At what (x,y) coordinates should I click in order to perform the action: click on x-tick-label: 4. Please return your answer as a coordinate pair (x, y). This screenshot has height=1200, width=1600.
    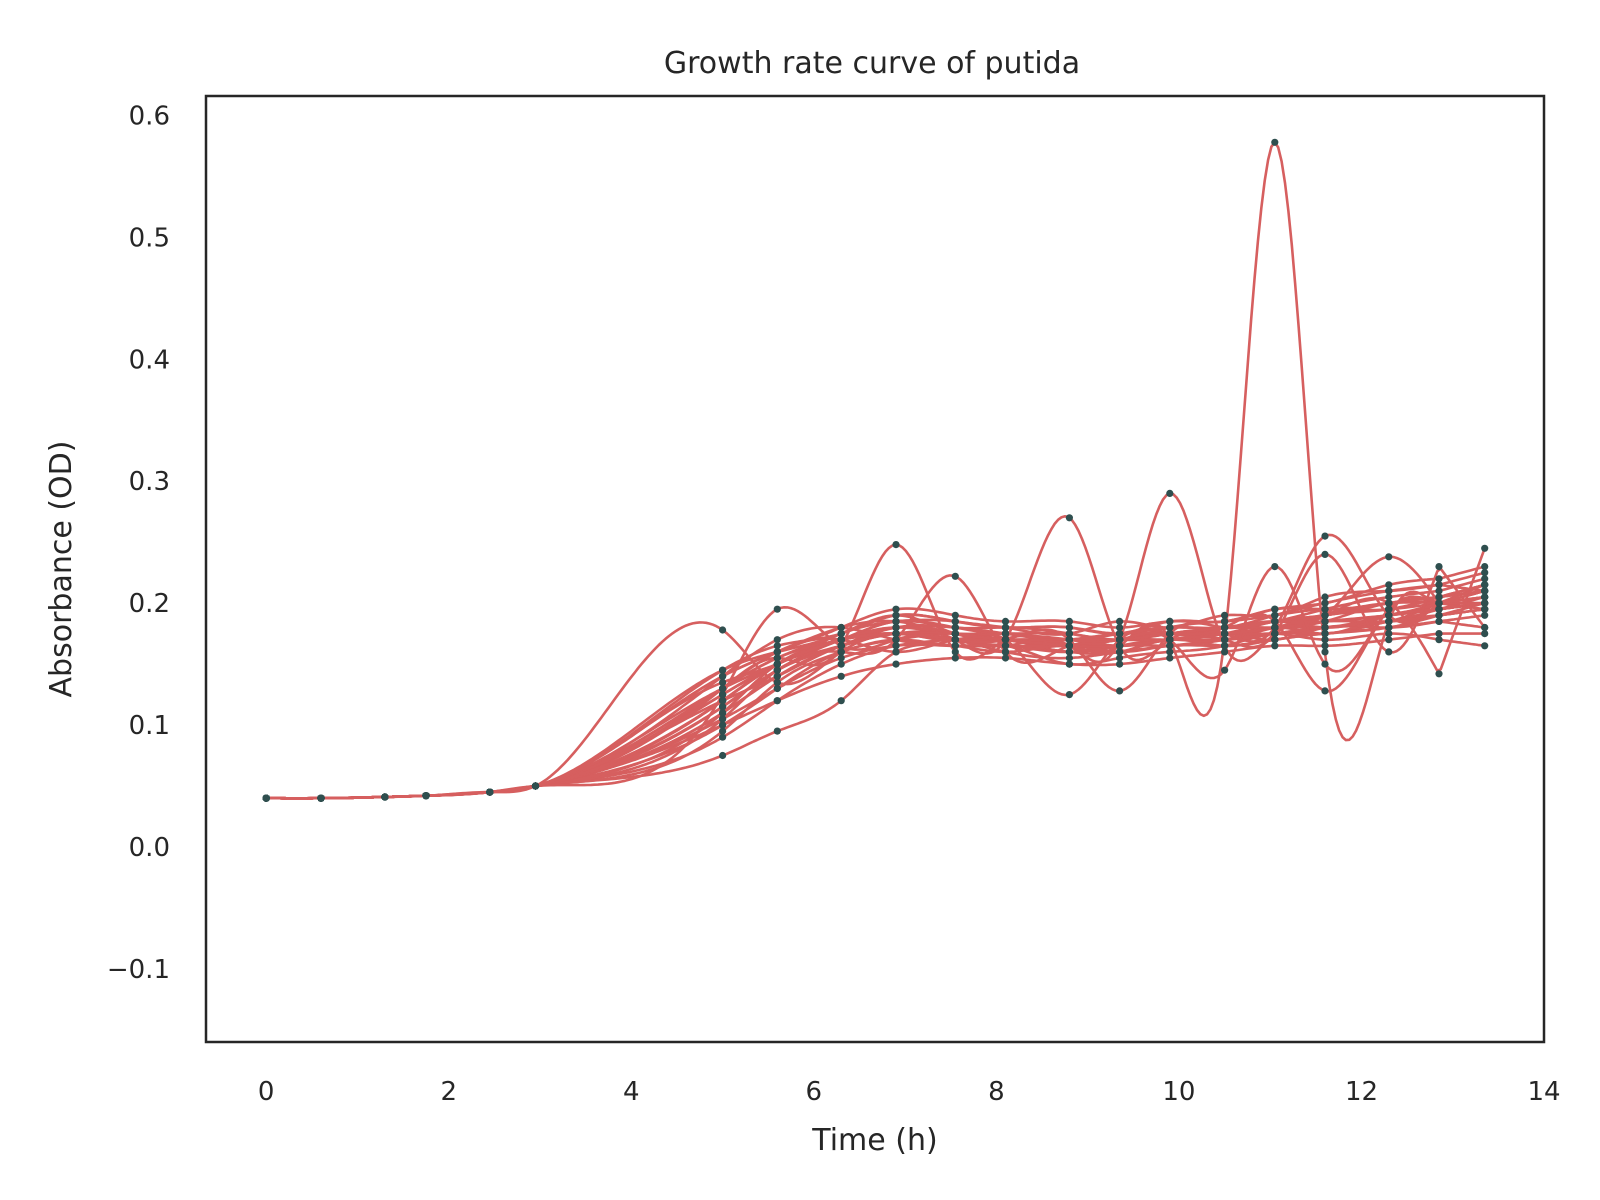
    Looking at the image, I should click on (631, 1092).